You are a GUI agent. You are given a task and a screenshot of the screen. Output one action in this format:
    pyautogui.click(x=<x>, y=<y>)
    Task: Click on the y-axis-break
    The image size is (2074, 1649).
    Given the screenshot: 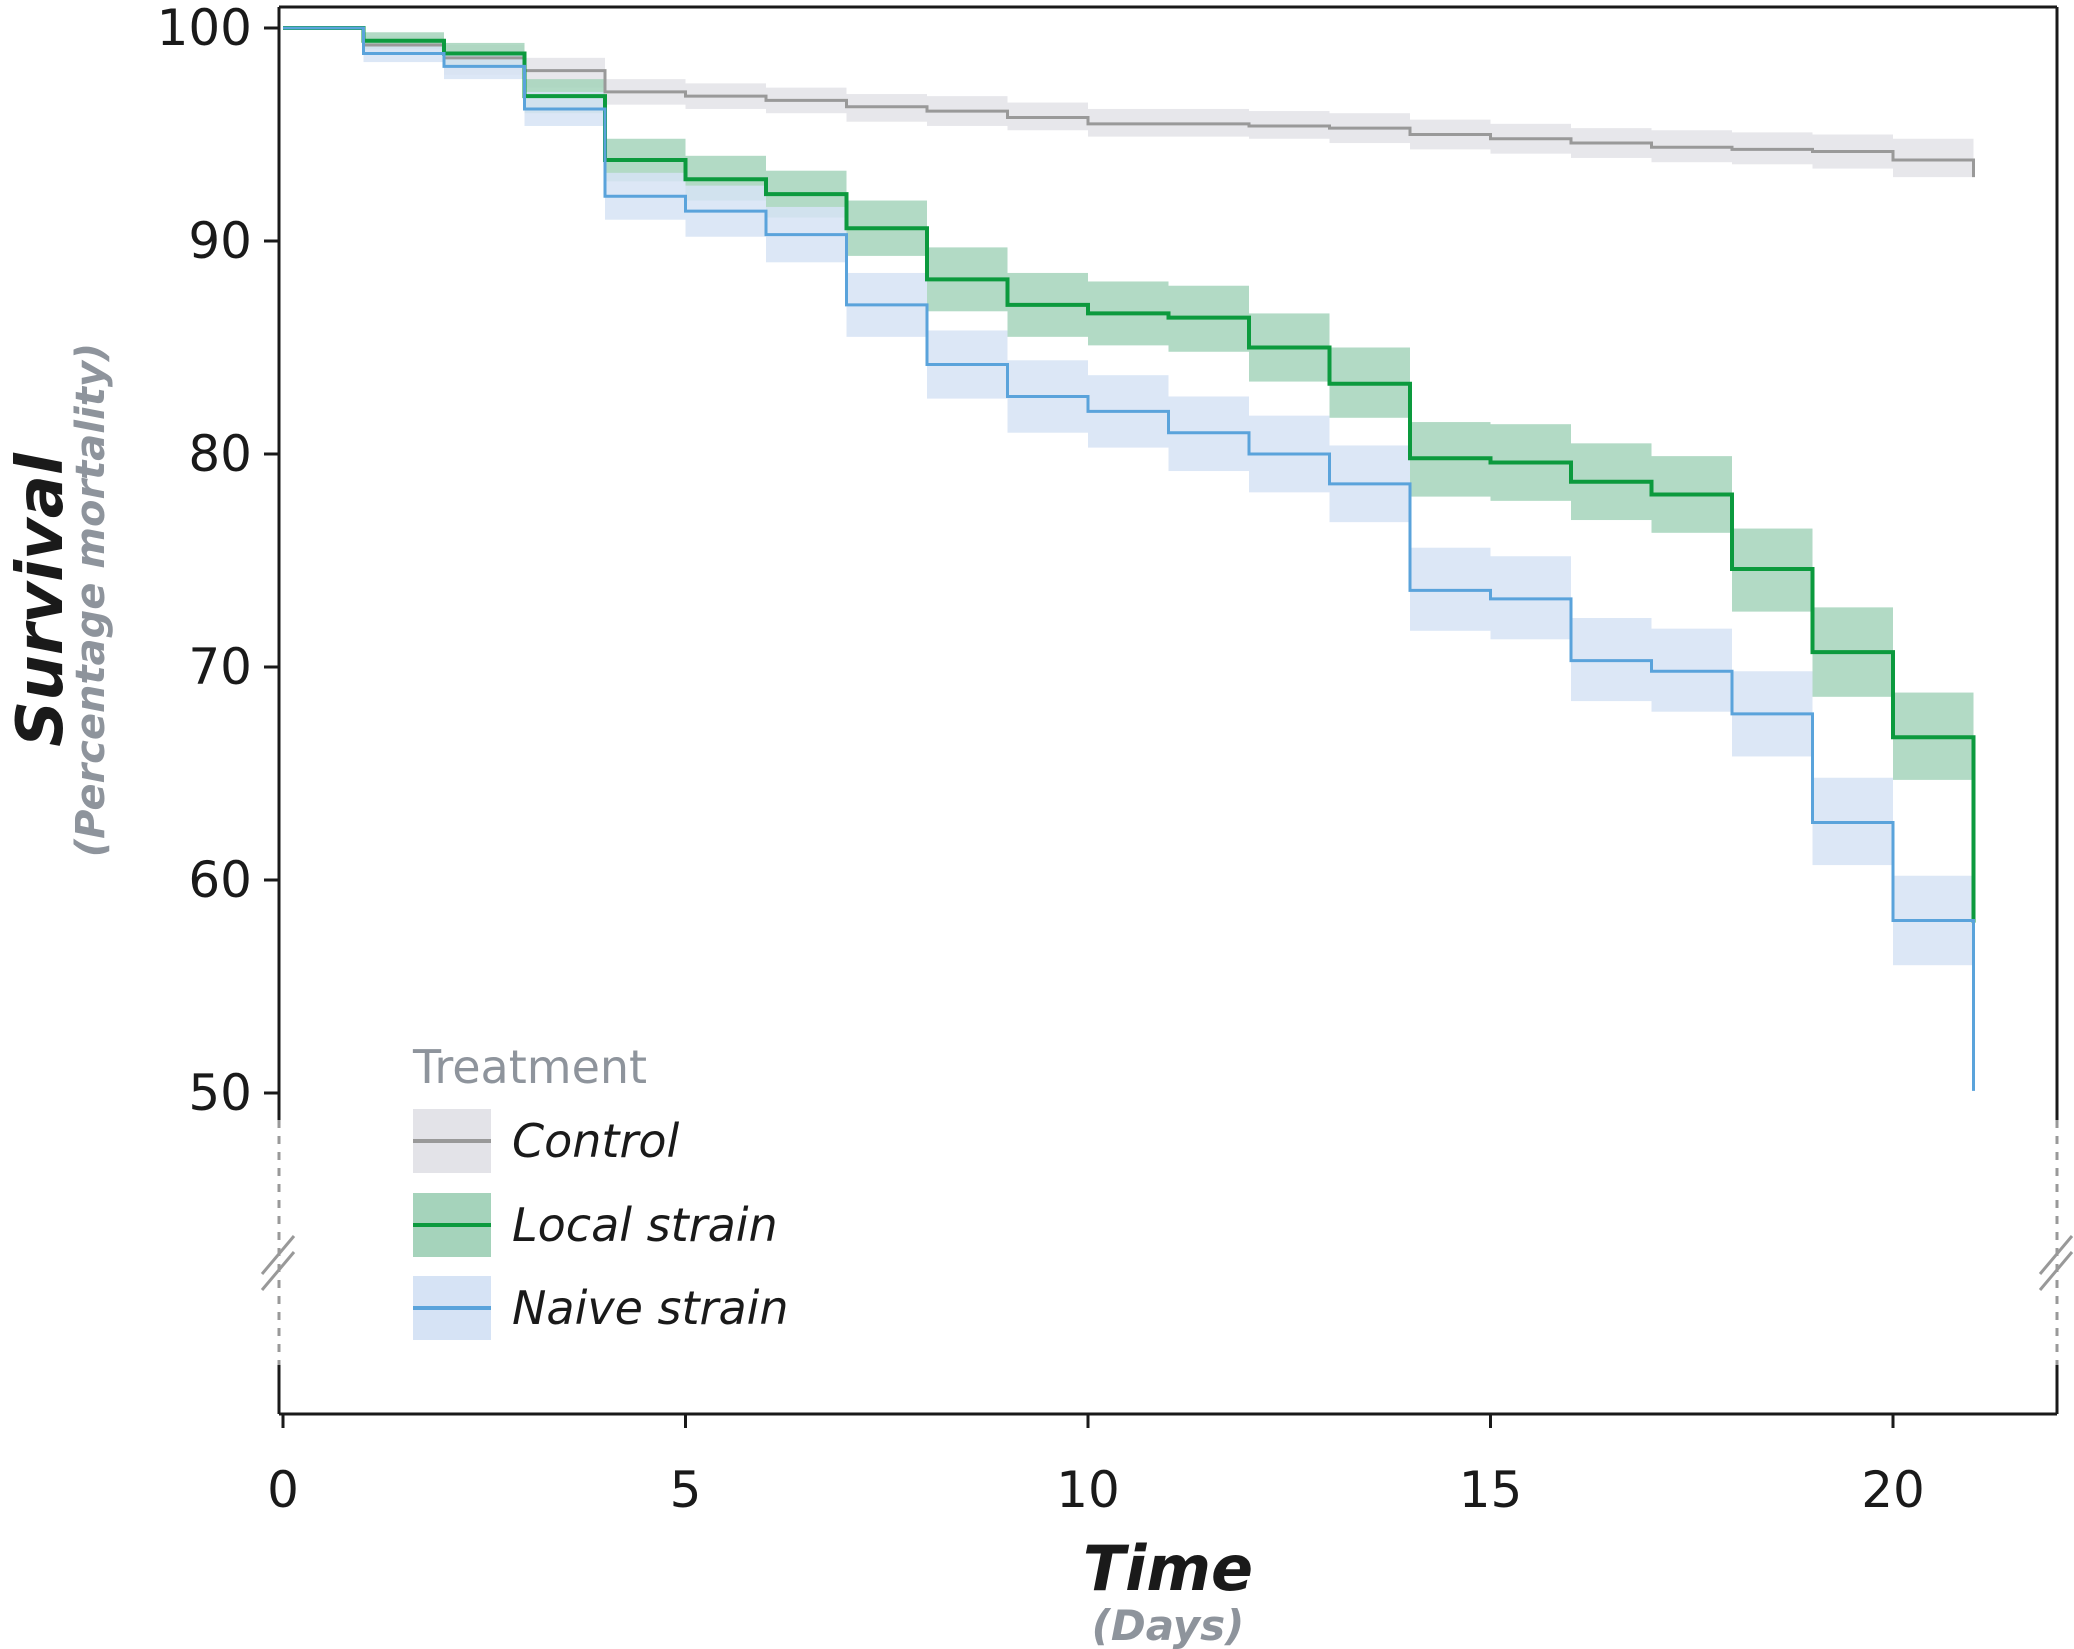 What is the action you would take?
    pyautogui.click(x=1167, y=1242)
    